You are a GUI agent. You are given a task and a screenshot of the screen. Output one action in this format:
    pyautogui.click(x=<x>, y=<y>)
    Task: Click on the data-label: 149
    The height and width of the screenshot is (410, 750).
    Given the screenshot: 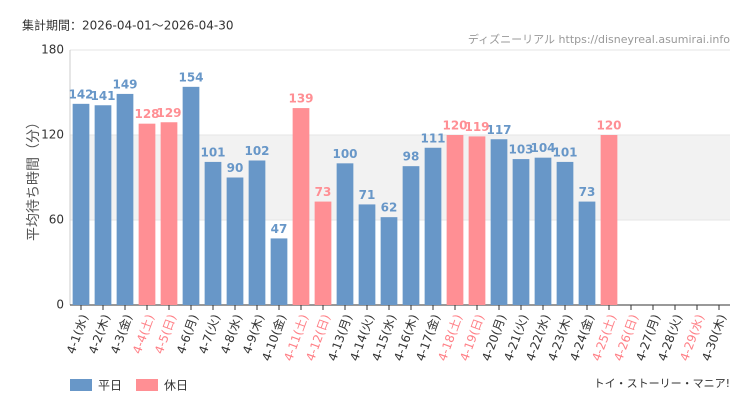 What is the action you would take?
    pyautogui.click(x=124, y=84)
    